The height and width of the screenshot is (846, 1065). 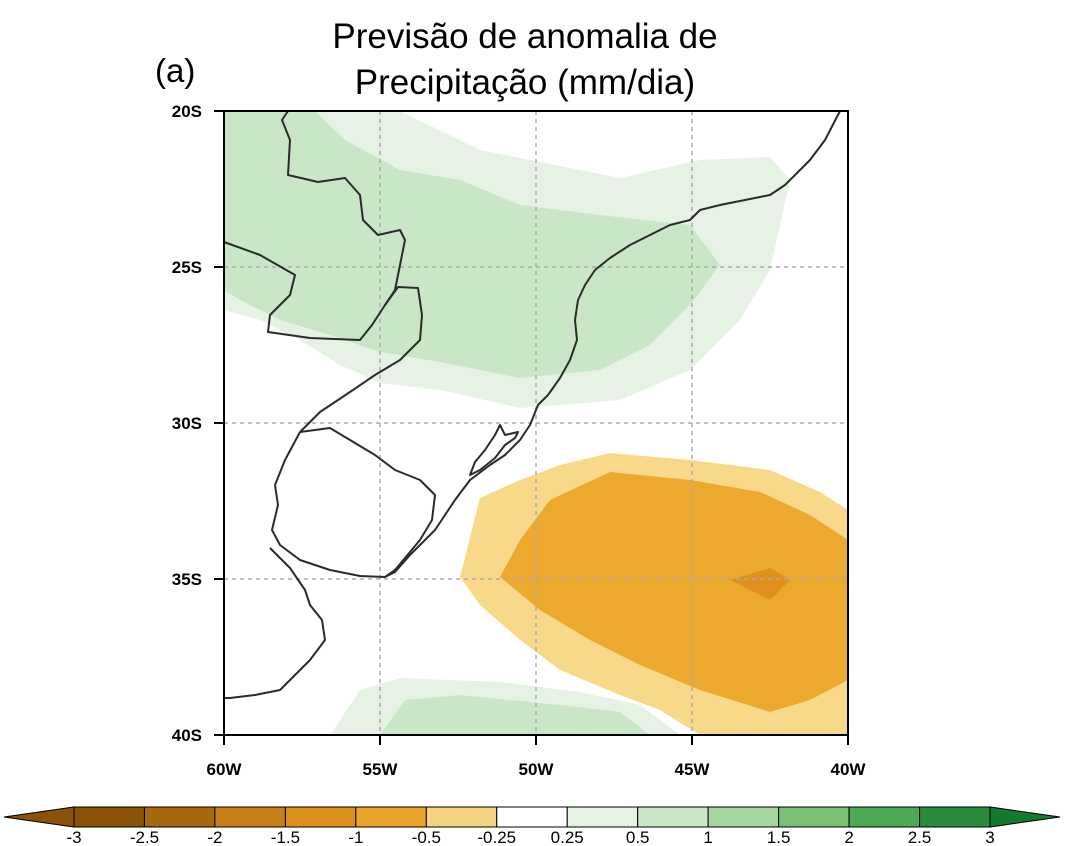 What do you see at coordinates (779, 837) in the screenshot?
I see `colorbar-label: 1.5` at bounding box center [779, 837].